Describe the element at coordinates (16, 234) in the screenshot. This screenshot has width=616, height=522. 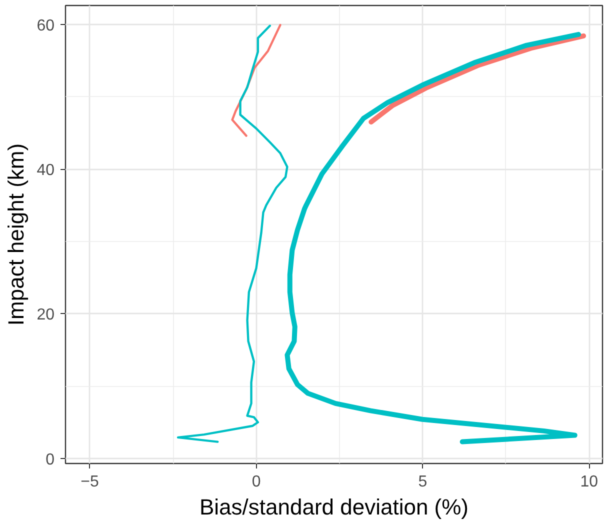
I see `y-axis-title: Impact height (km)` at that location.